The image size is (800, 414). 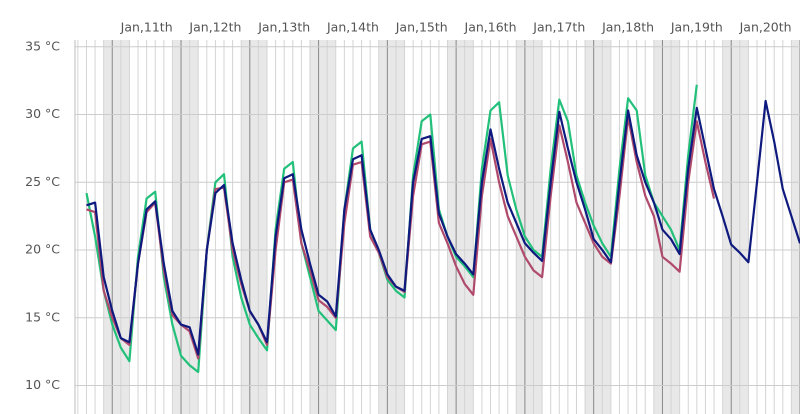 I want to click on y-tick-label: 30 °C, so click(x=42, y=113).